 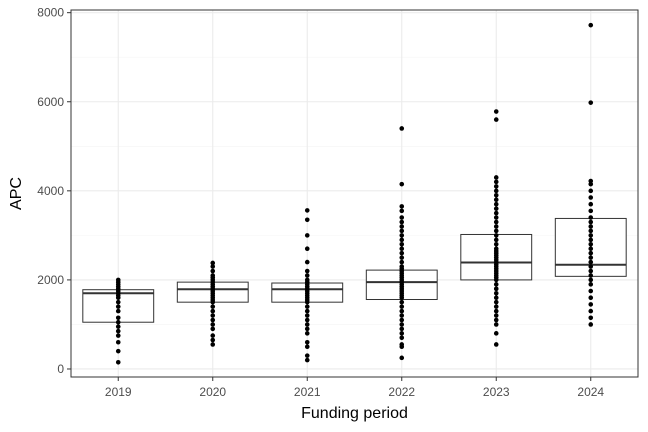 What do you see at coordinates (118, 392) in the screenshot?
I see `x-tick-label: 2019` at bounding box center [118, 392].